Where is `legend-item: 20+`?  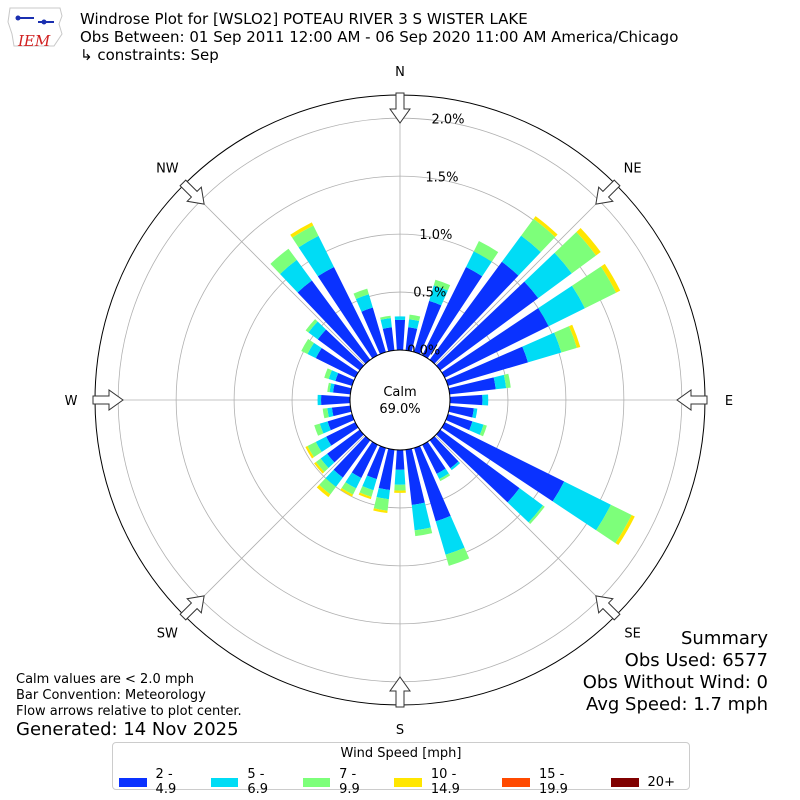
legend-item: 20+ is located at coordinates (642, 782).